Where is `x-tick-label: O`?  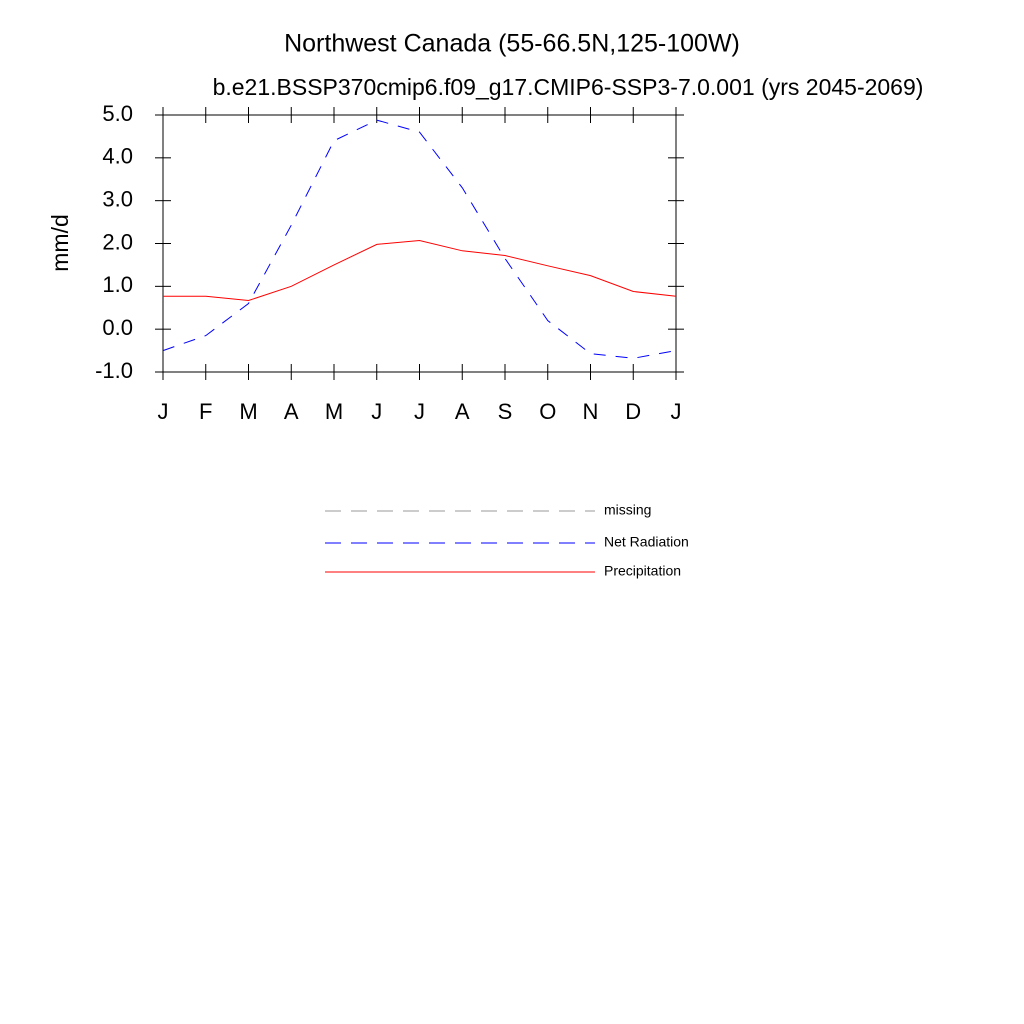 x-tick-label: O is located at coordinates (547, 411).